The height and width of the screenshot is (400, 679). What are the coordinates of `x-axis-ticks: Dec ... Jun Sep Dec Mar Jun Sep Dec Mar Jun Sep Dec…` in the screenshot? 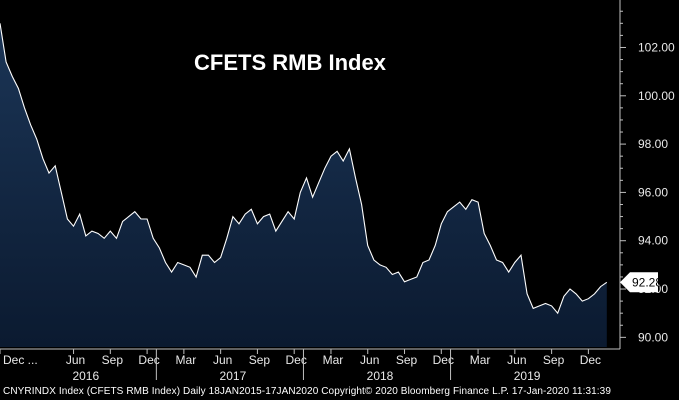 It's located at (300, 366).